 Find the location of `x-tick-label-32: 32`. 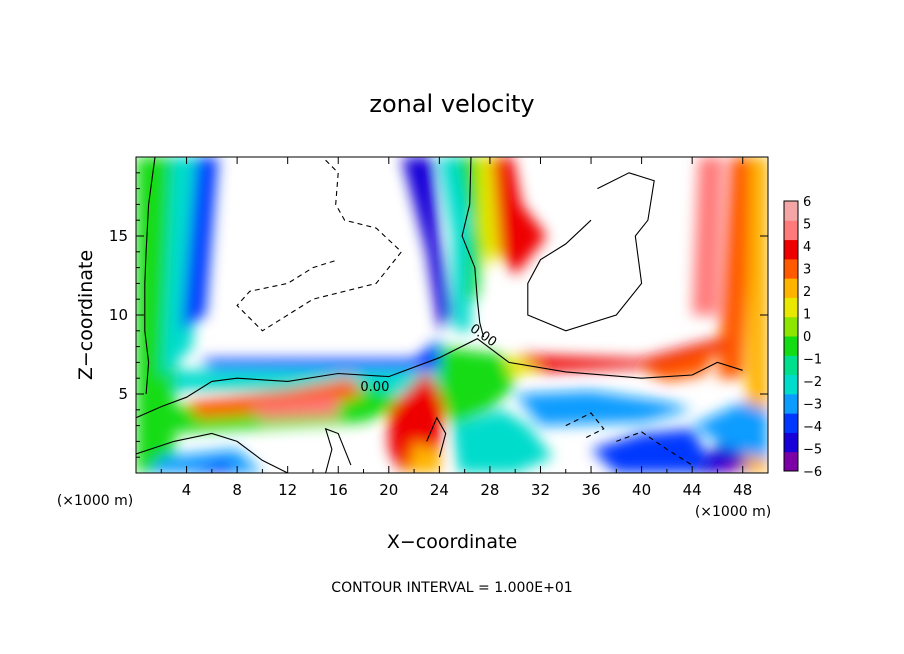

x-tick-label-32: 32 is located at coordinates (540, 490).